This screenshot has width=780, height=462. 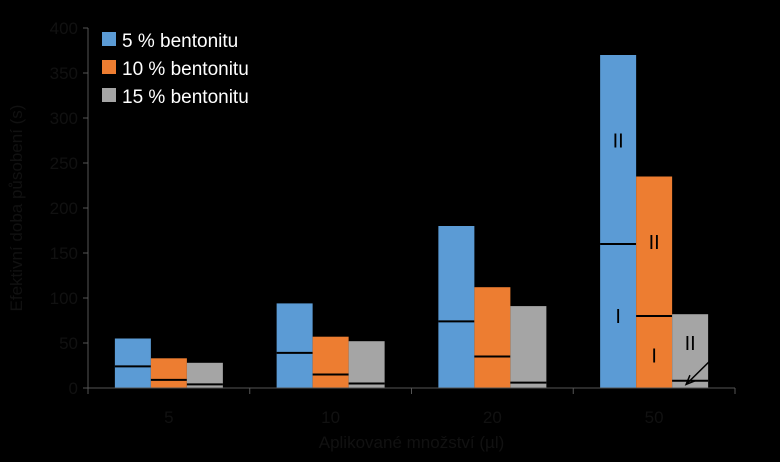 I want to click on y-tick-label-0: 0, so click(x=73, y=388).